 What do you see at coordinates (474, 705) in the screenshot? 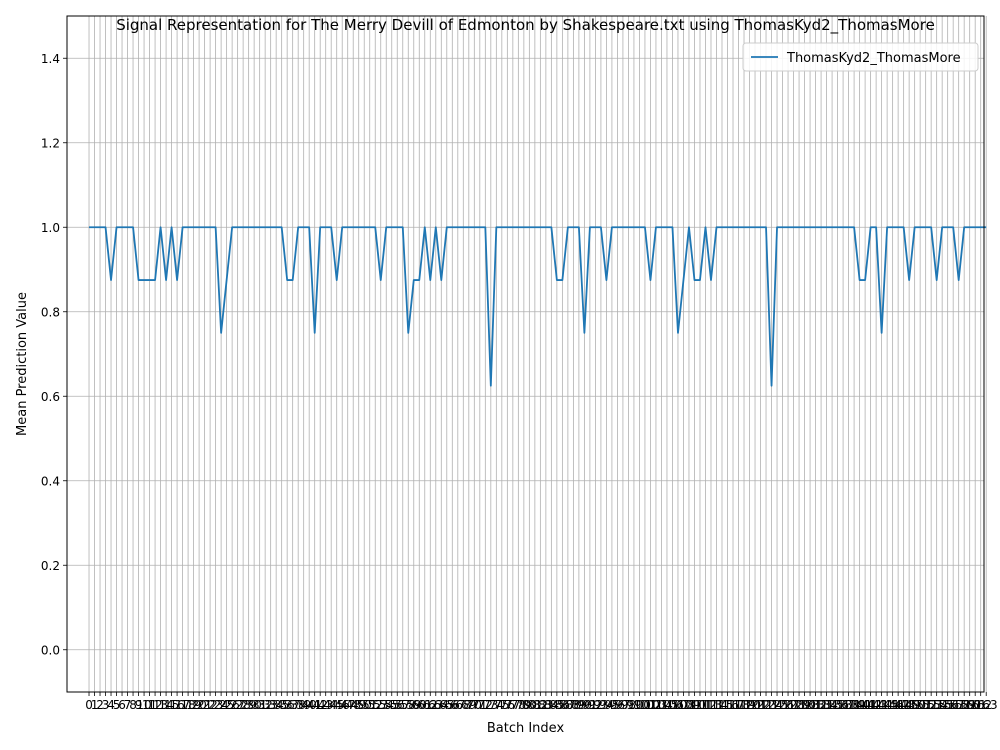
I see `x-tick-label: 70` at bounding box center [474, 705].